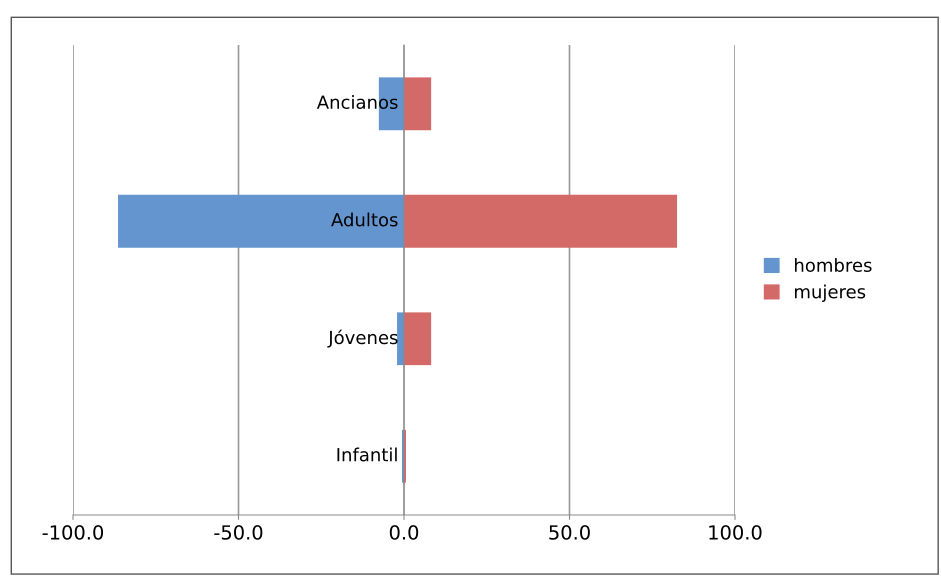 The image size is (941, 577). Describe the element at coordinates (735, 532) in the screenshot. I see `x-tick-label: 100.0` at that location.